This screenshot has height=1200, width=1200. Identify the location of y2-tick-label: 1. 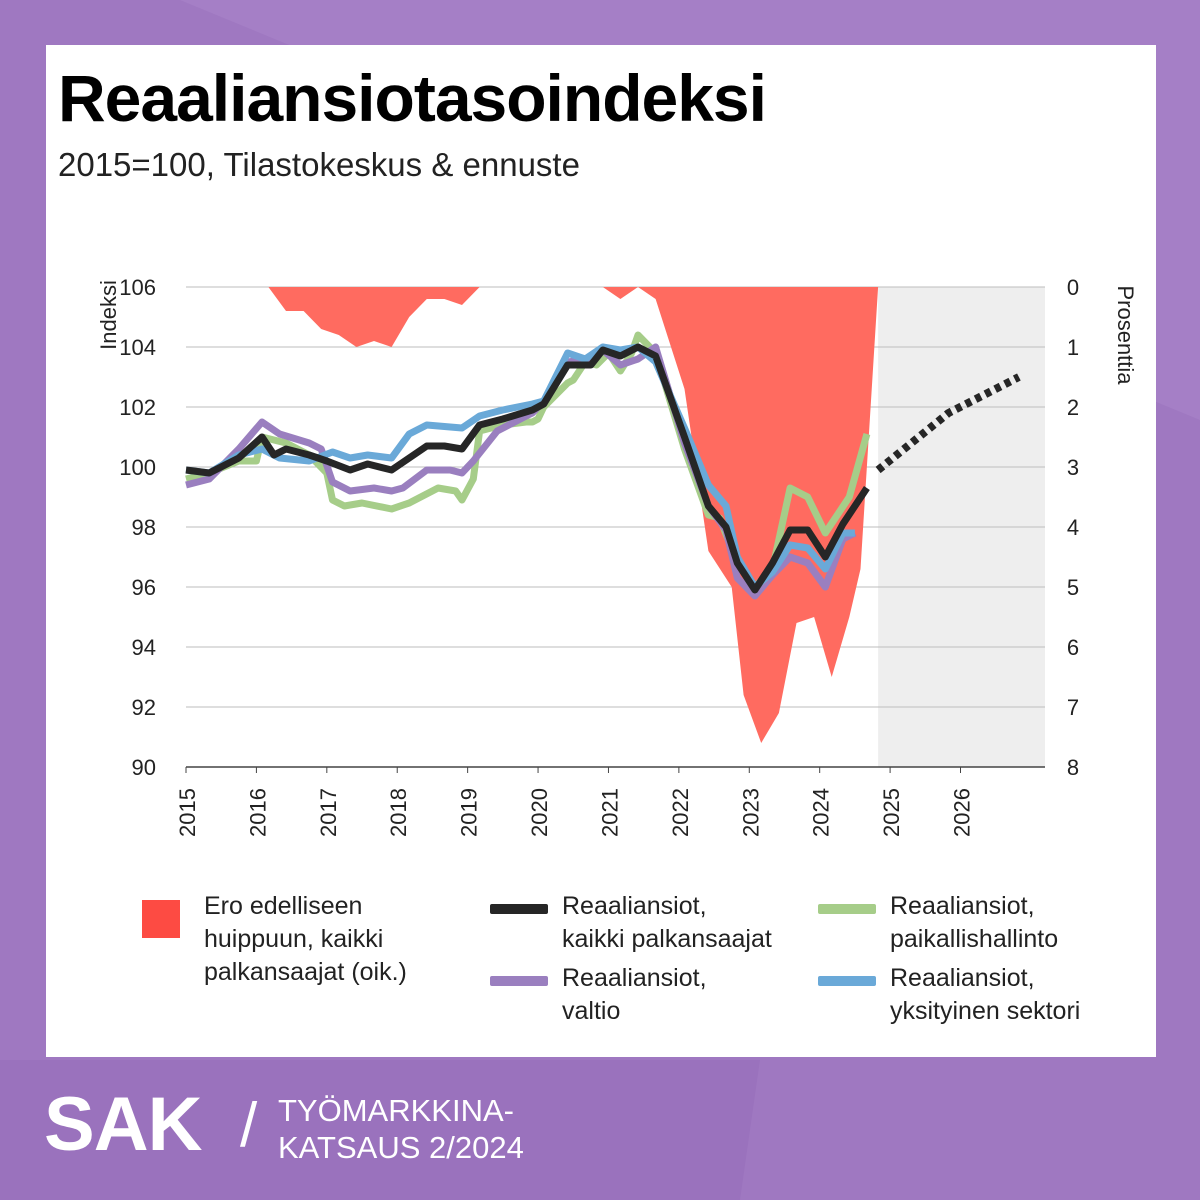
(1073, 347).